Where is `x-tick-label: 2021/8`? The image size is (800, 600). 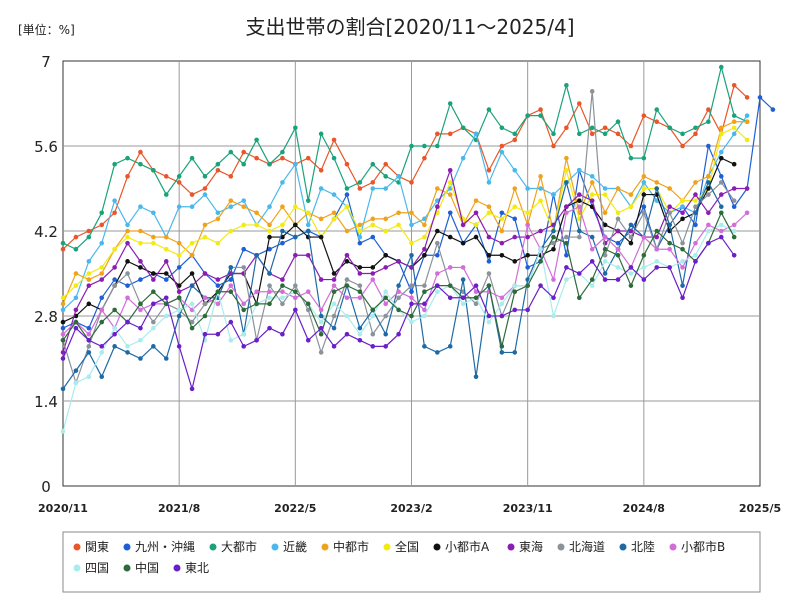
x-tick-label: 2021/8 is located at coordinates (179, 508).